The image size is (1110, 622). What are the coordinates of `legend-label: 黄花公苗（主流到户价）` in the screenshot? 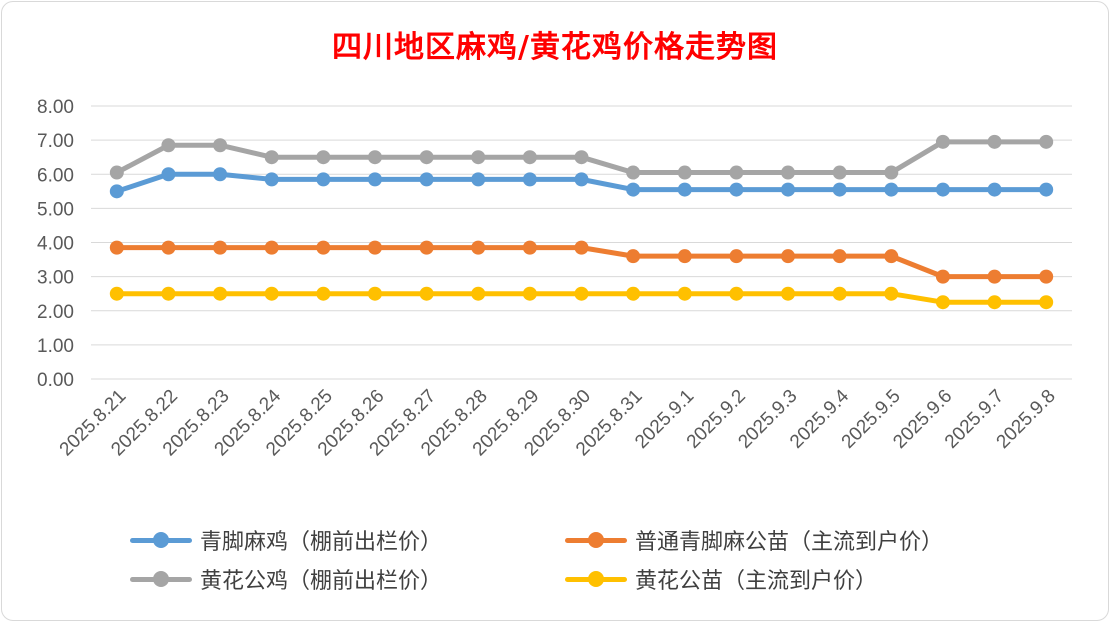 It's located at (756, 581).